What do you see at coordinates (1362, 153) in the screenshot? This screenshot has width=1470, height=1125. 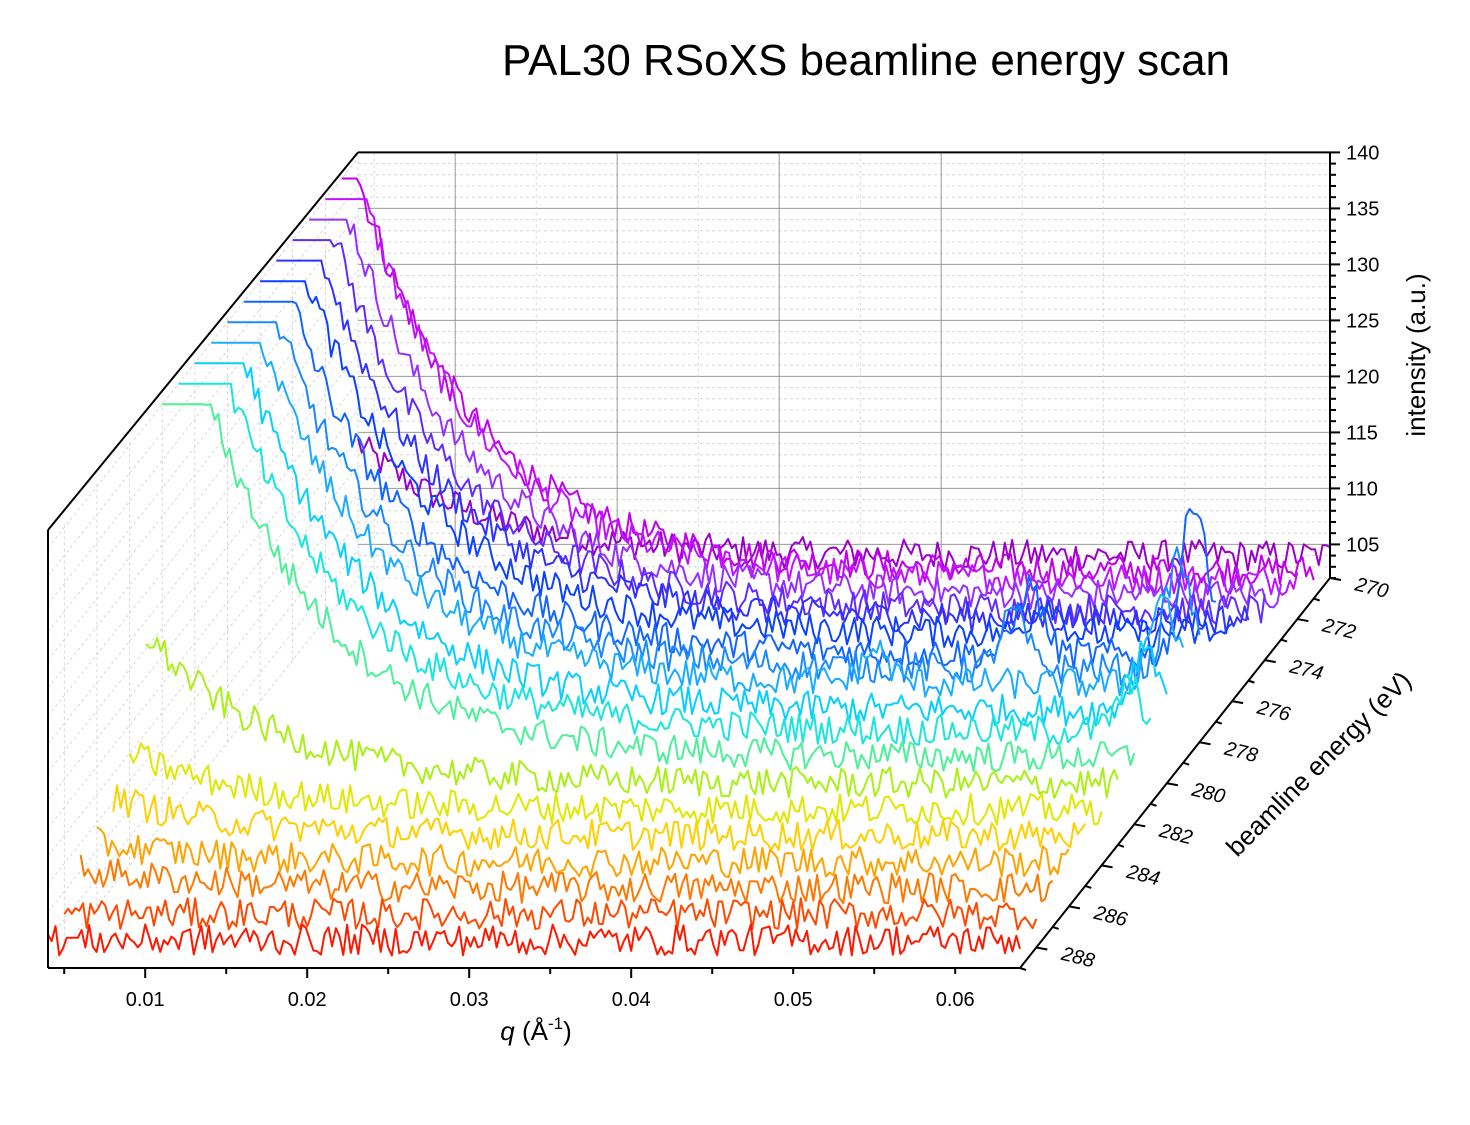 I see `z-tick-label: 140` at bounding box center [1362, 153].